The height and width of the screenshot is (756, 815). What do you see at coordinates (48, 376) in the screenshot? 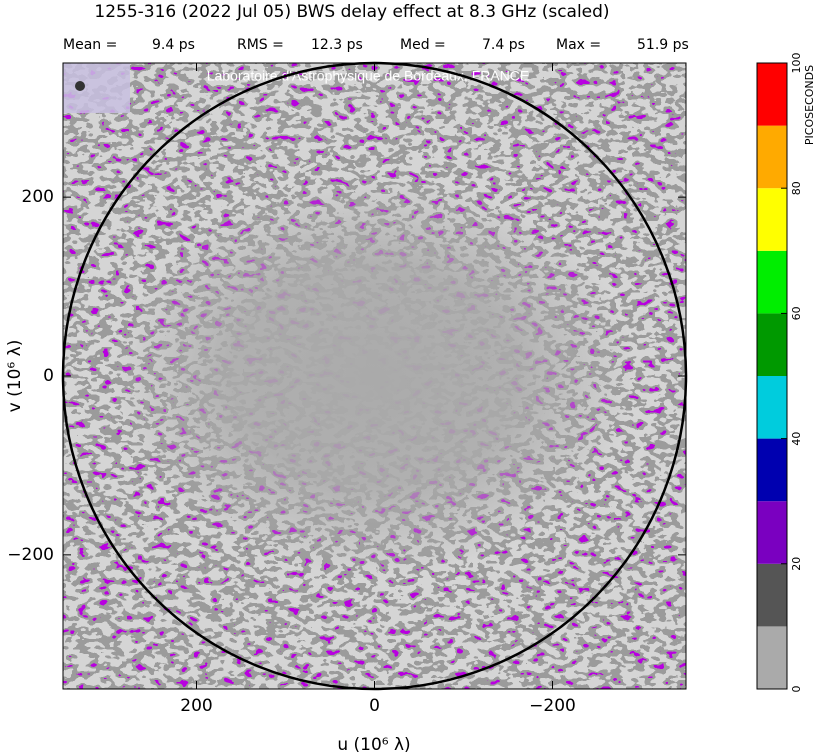
I see `y-tick-label: 0` at bounding box center [48, 376].